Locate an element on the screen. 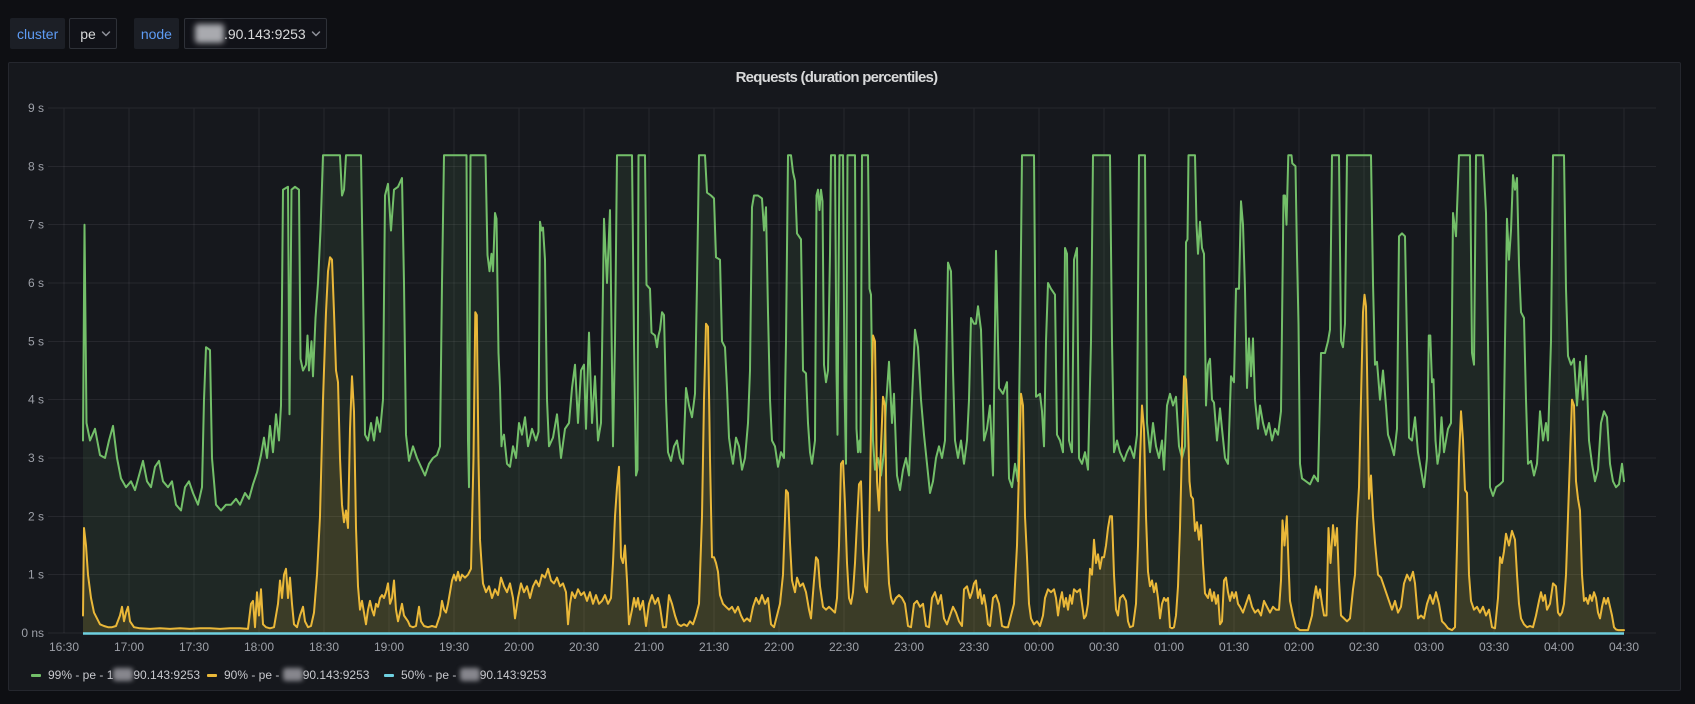 Image resolution: width=1695 pixels, height=704 pixels. svg-text: 02:30 is located at coordinates (1364, 647).